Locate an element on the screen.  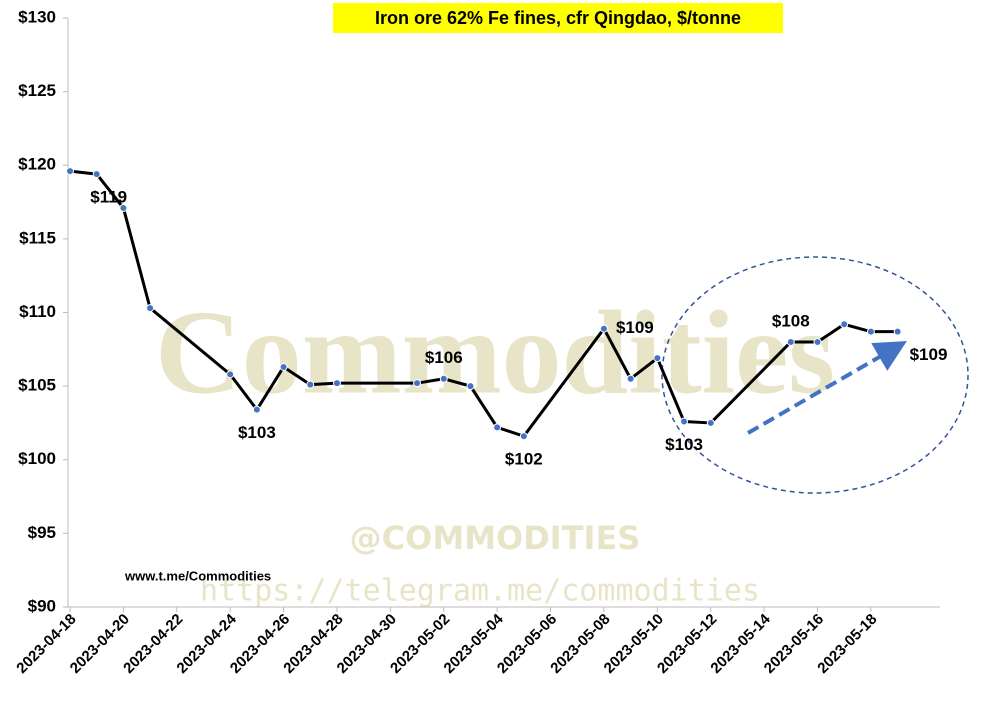
y-tick-label: $110 is located at coordinates (37, 311).